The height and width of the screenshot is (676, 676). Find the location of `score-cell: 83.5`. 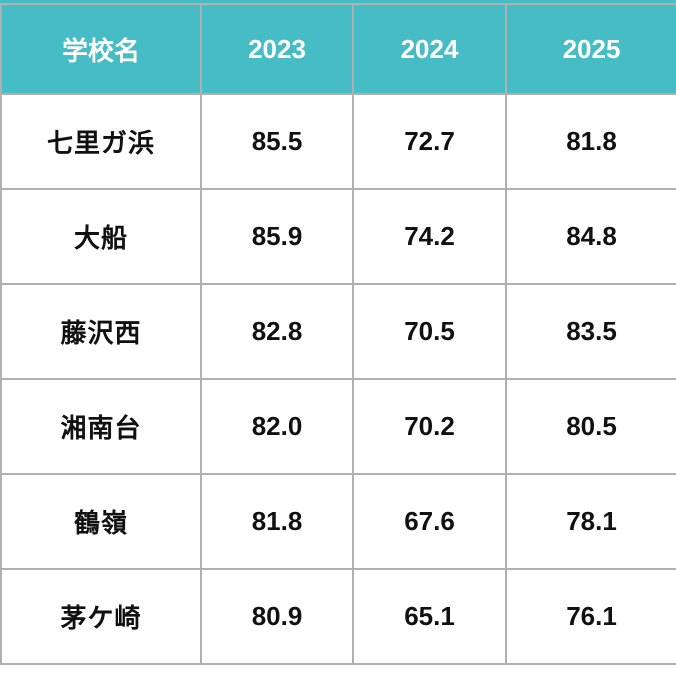

score-cell: 83.5 is located at coordinates (590, 331).